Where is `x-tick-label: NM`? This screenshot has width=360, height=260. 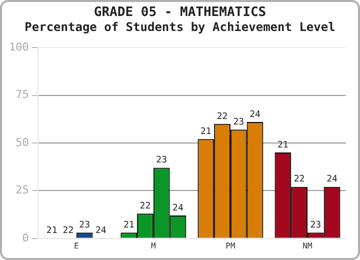
x-tick-label: NM is located at coordinates (307, 245).